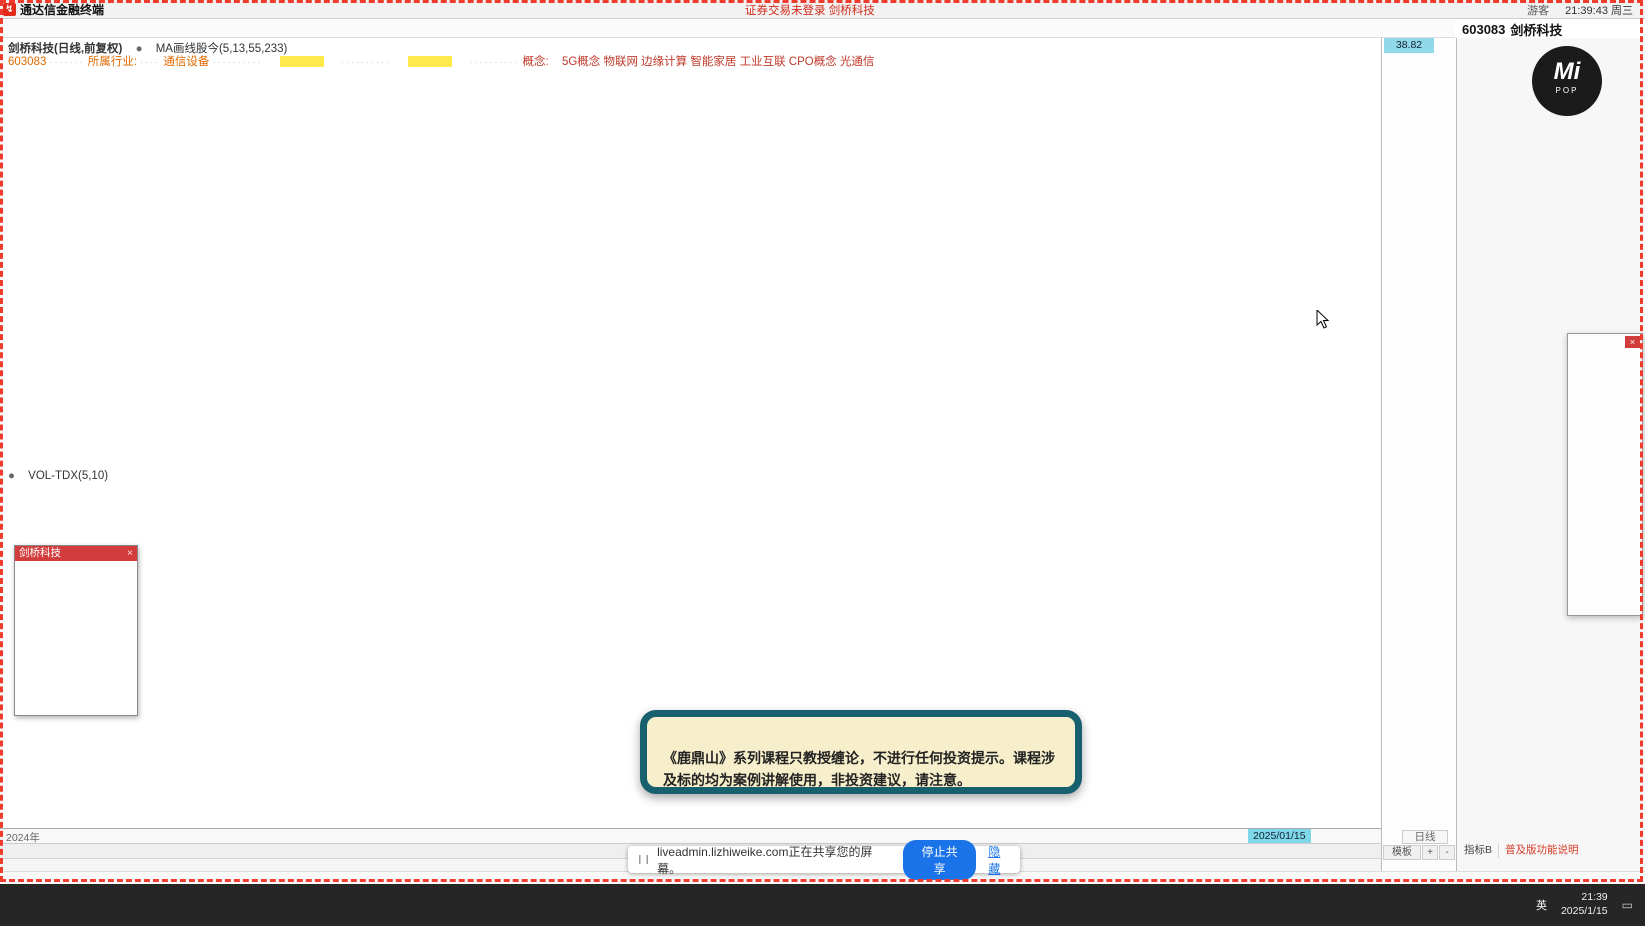 The image size is (1645, 926). What do you see at coordinates (994, 860) in the screenshot?
I see `hide-share-link: 隐藏` at bounding box center [994, 860].